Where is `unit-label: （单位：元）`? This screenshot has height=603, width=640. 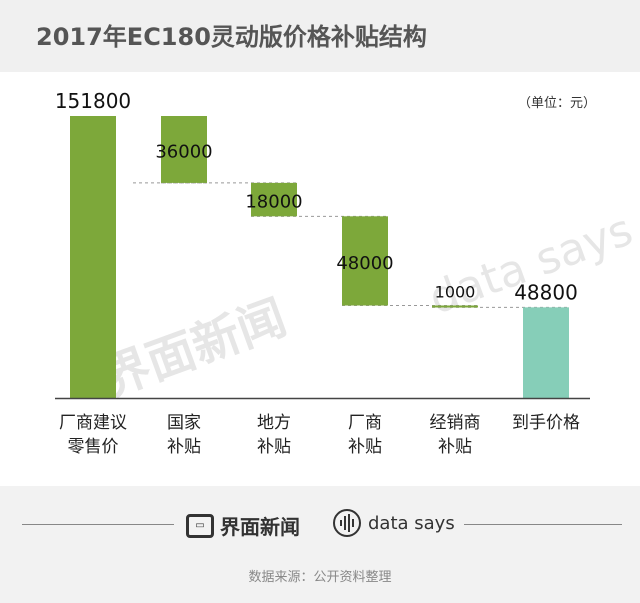 unit-label: （单位：元） is located at coordinates (556, 103).